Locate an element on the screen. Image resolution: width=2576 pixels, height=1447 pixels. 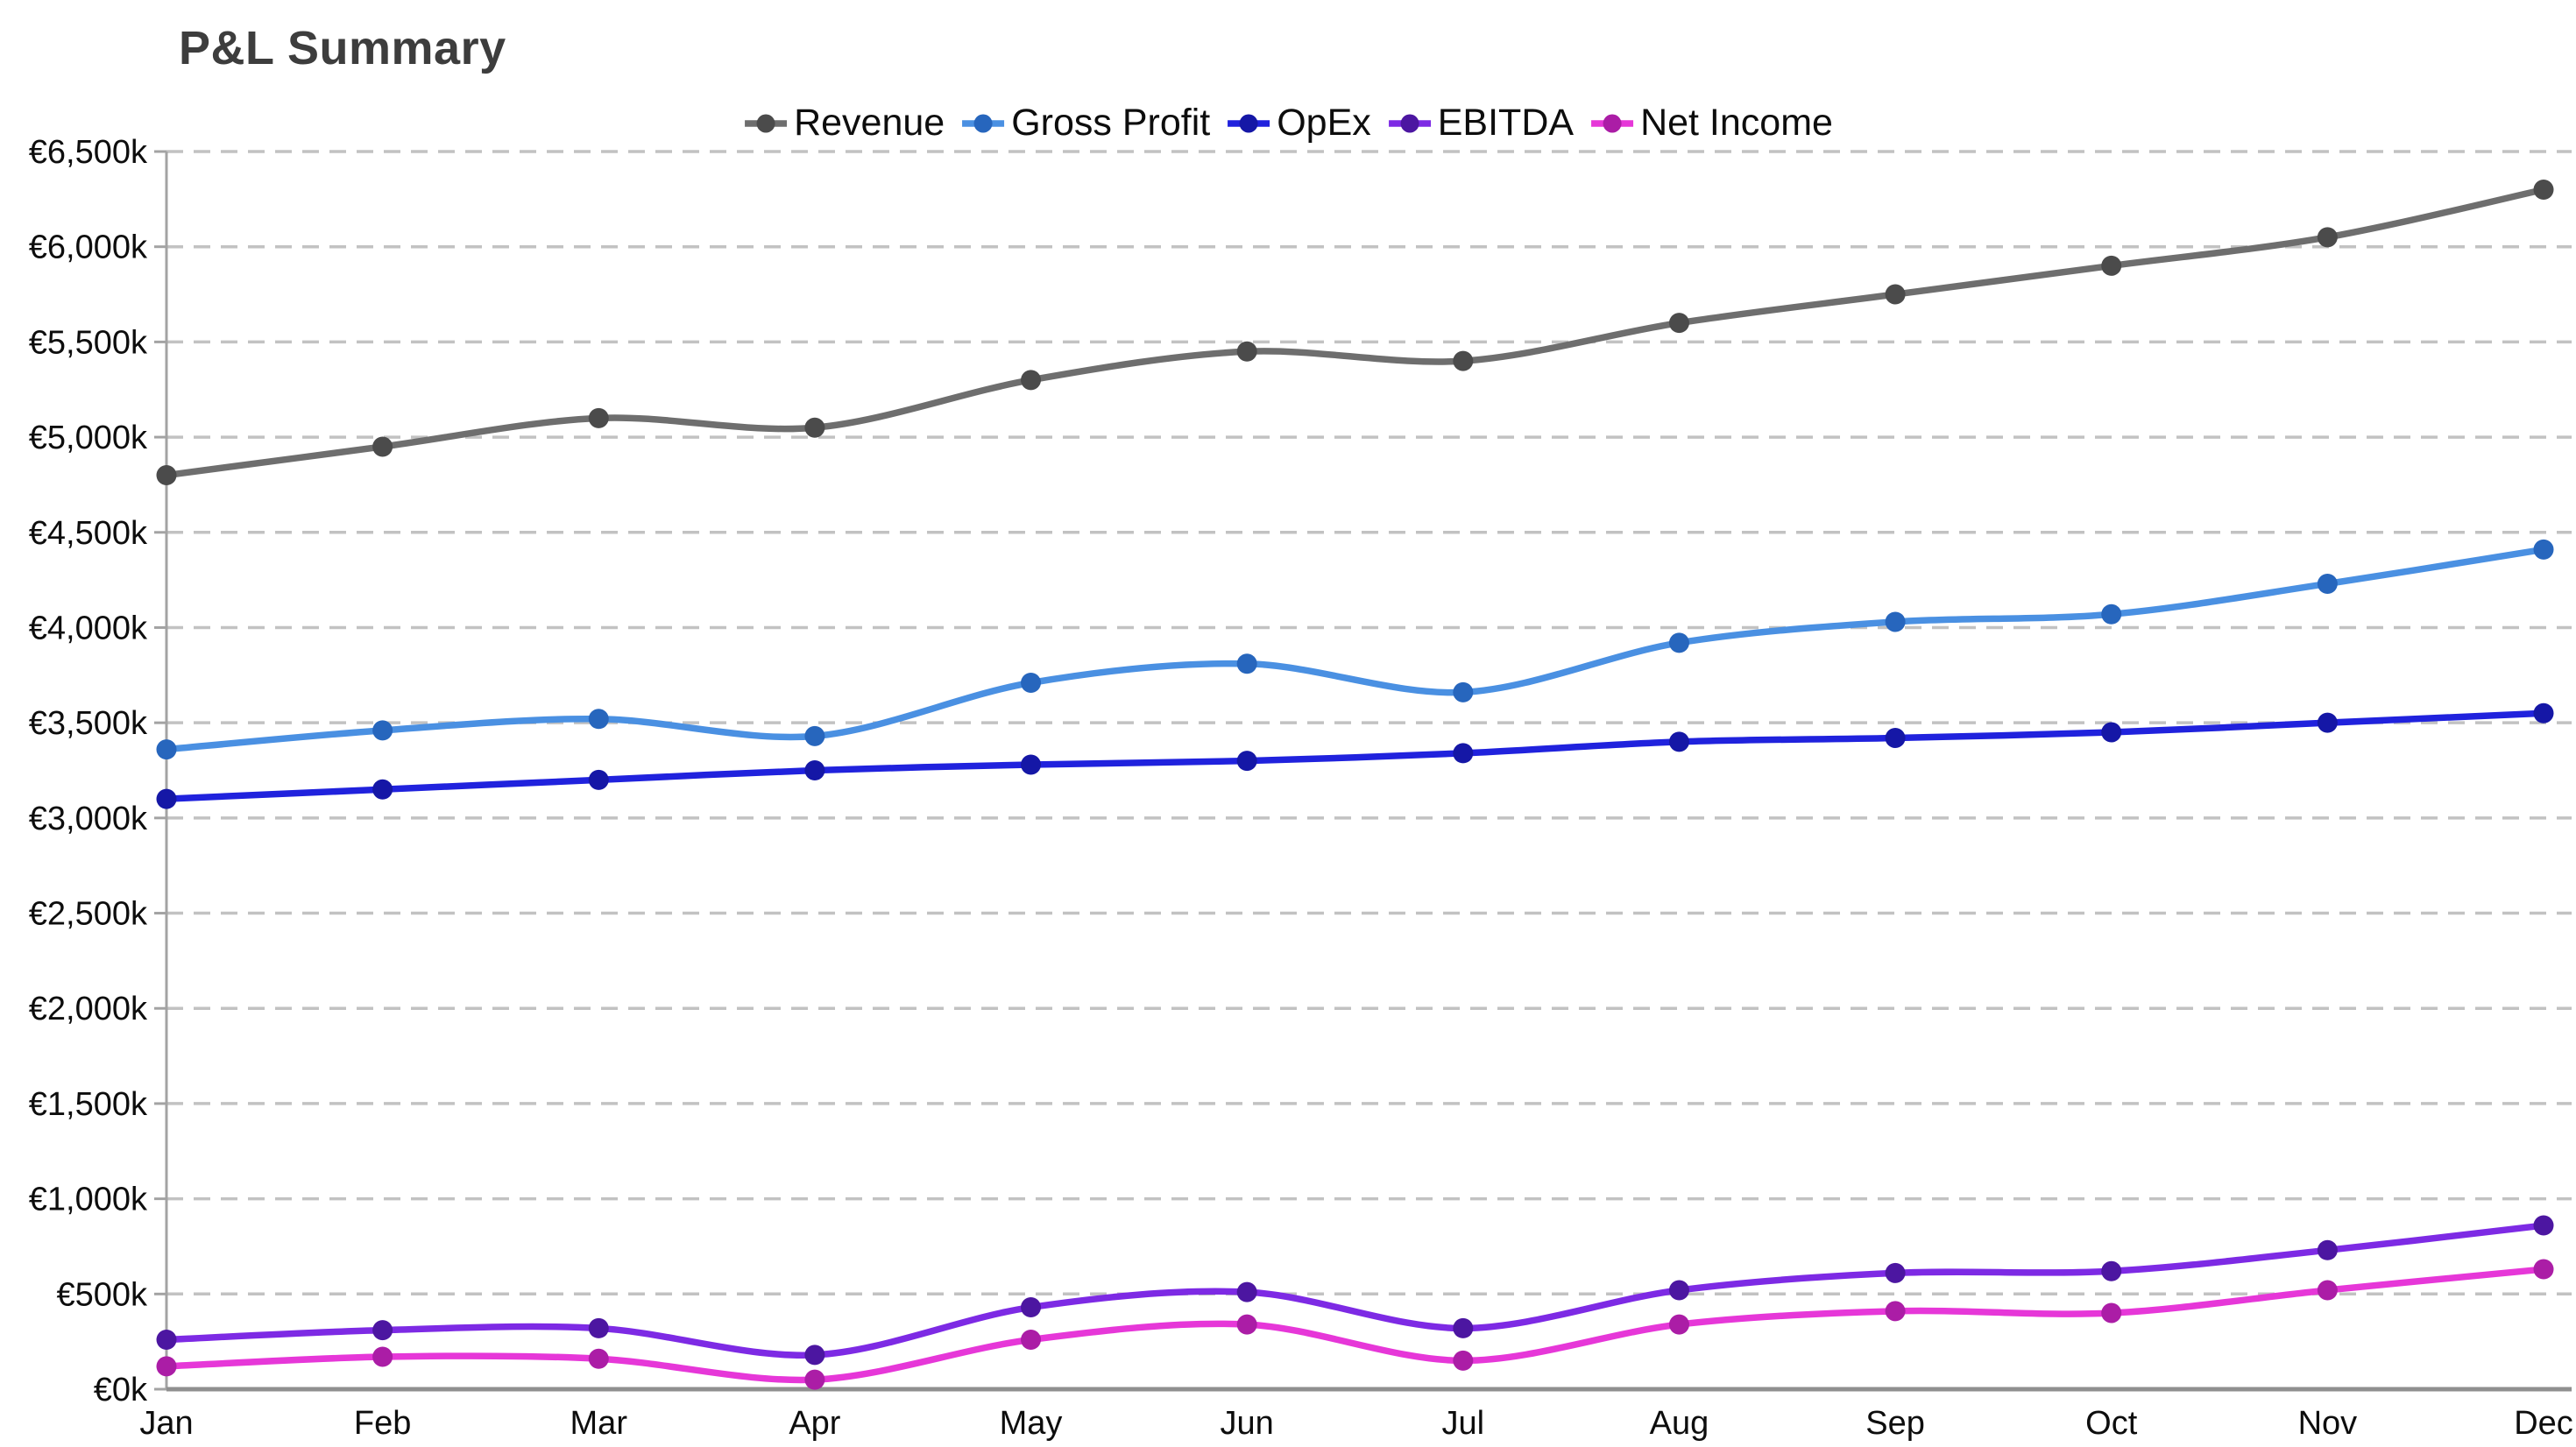
legend-item-net-income: Net Income is located at coordinates (1711, 123).